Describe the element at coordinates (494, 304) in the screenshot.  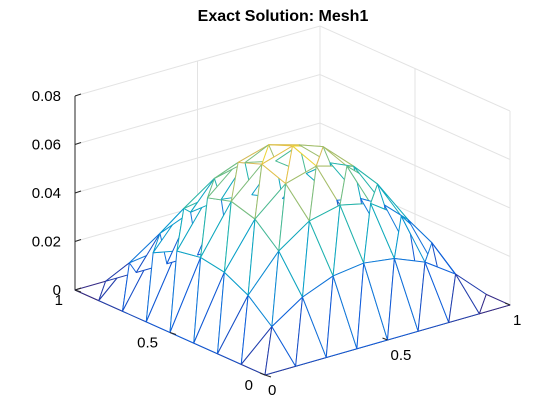
I see `mesh-triangle` at that location.